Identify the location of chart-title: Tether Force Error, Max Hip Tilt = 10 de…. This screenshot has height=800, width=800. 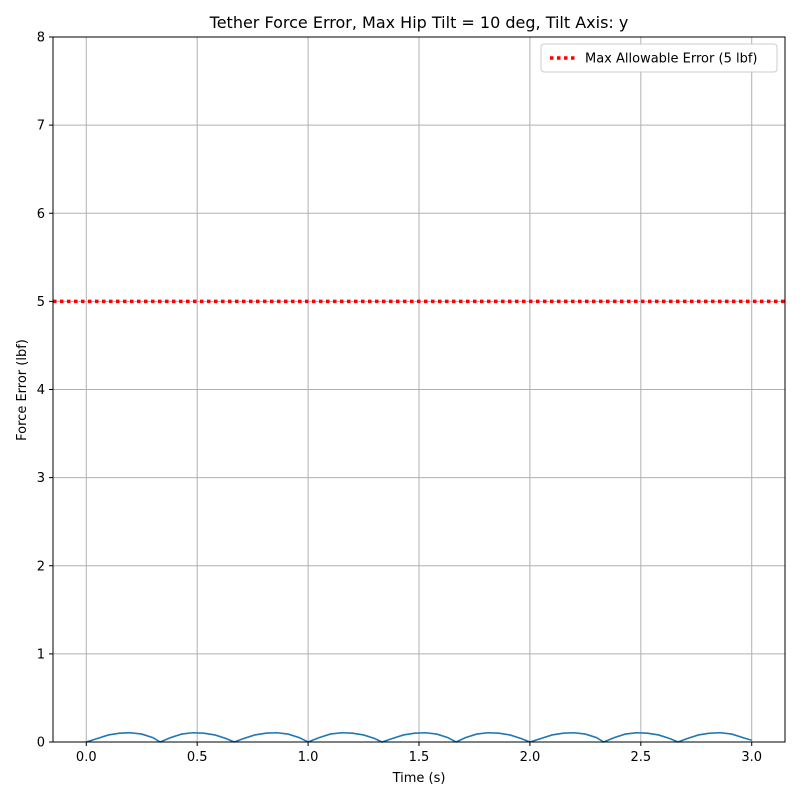
(419, 22).